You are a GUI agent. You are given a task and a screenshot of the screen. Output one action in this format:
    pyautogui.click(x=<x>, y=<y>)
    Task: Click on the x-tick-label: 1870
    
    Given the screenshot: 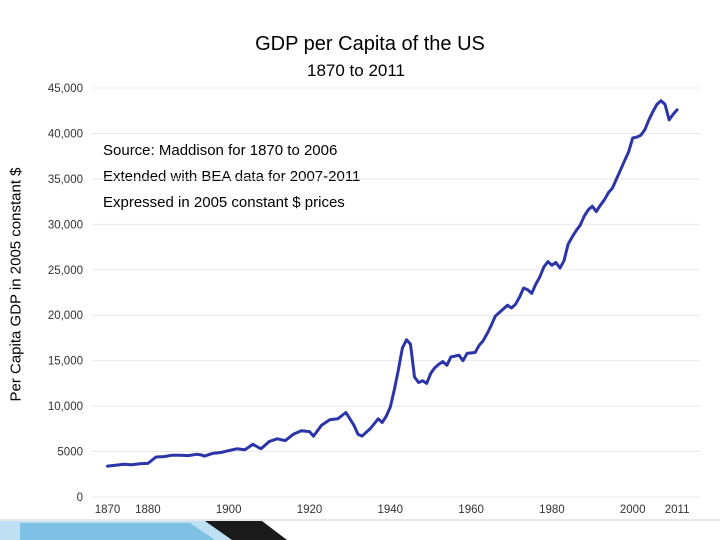 What is the action you would take?
    pyautogui.click(x=108, y=510)
    